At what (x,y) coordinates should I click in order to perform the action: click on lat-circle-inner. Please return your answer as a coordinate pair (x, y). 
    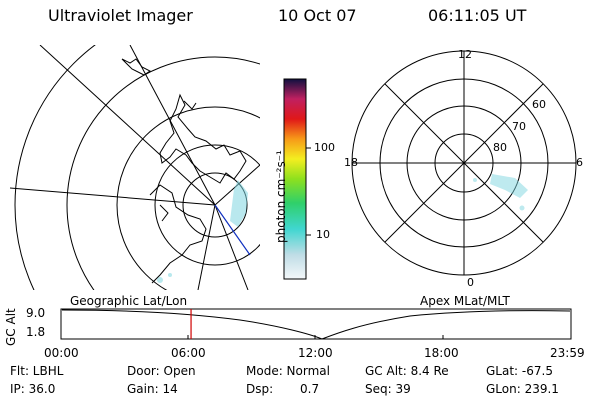
    Looking at the image, I should click on (215, 205).